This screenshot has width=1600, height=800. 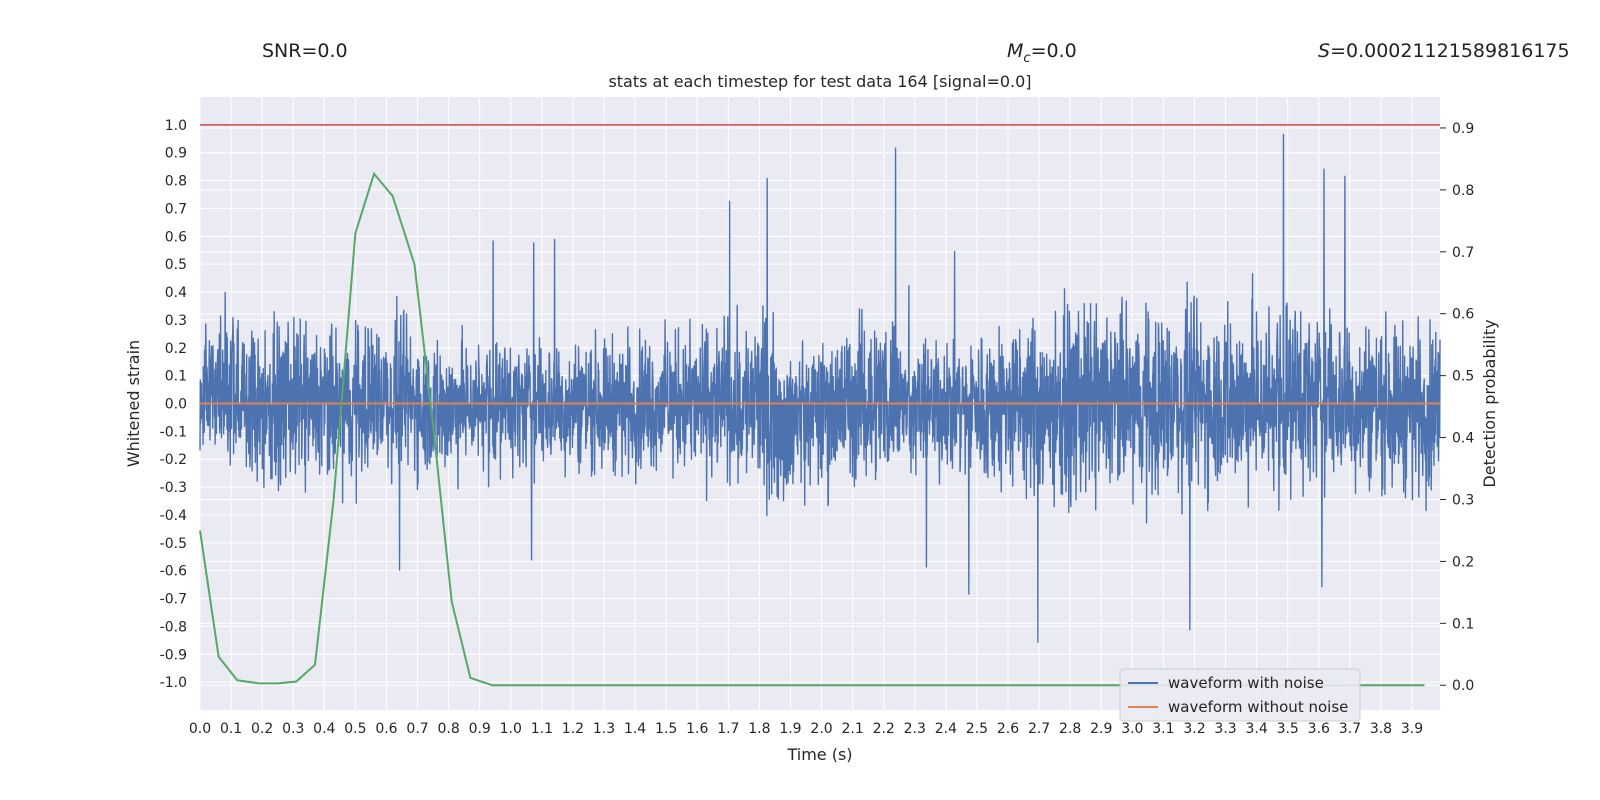 I want to click on legend-box, so click(x=1240, y=695).